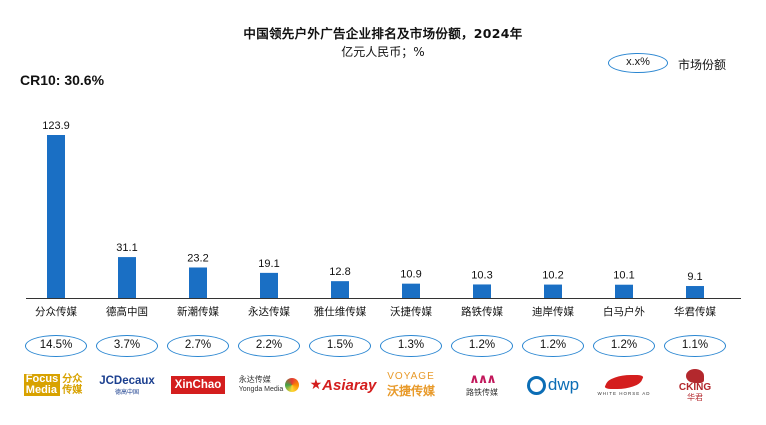  What do you see at coordinates (410, 391) in the screenshot?
I see `logo-text: 沃捷传媒` at bounding box center [410, 391].